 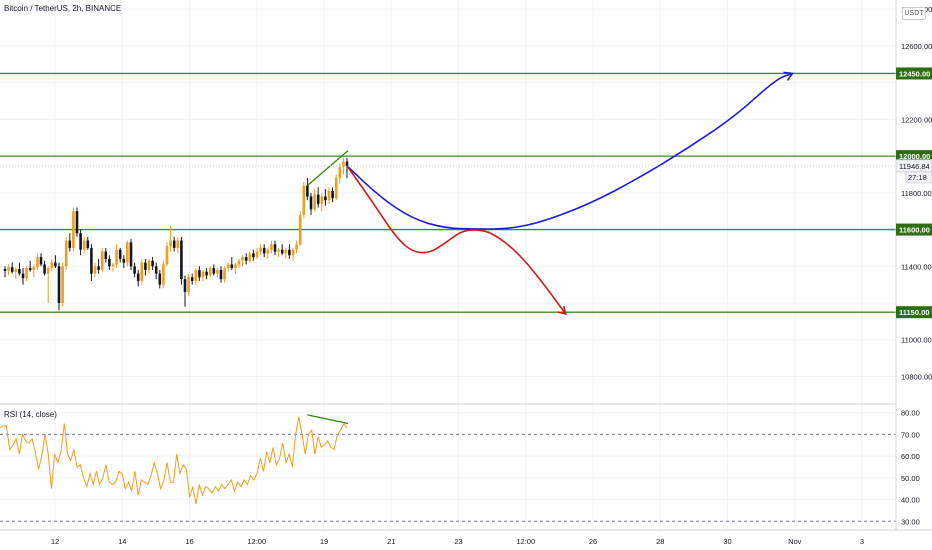 What do you see at coordinates (916, 340) in the screenshot?
I see `price-tick-label: 11000.00` at bounding box center [916, 340].